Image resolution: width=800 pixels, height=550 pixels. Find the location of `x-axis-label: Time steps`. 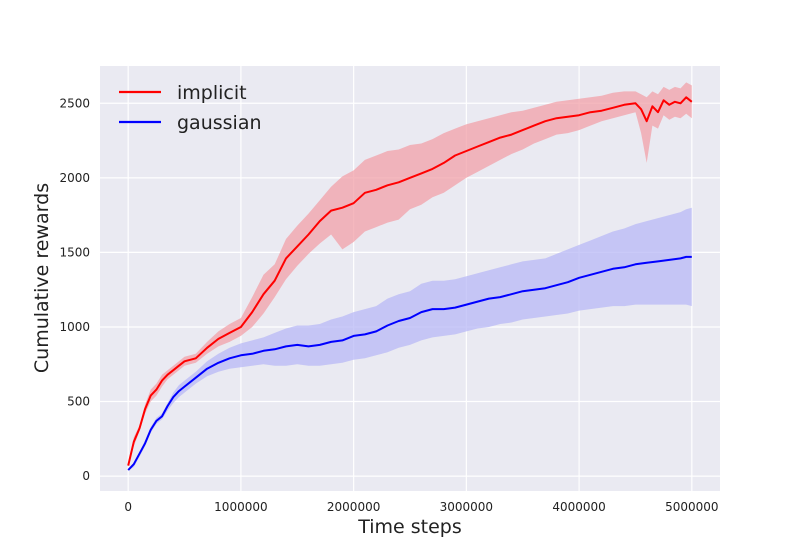

x-axis-label: Time steps is located at coordinates (409, 527).